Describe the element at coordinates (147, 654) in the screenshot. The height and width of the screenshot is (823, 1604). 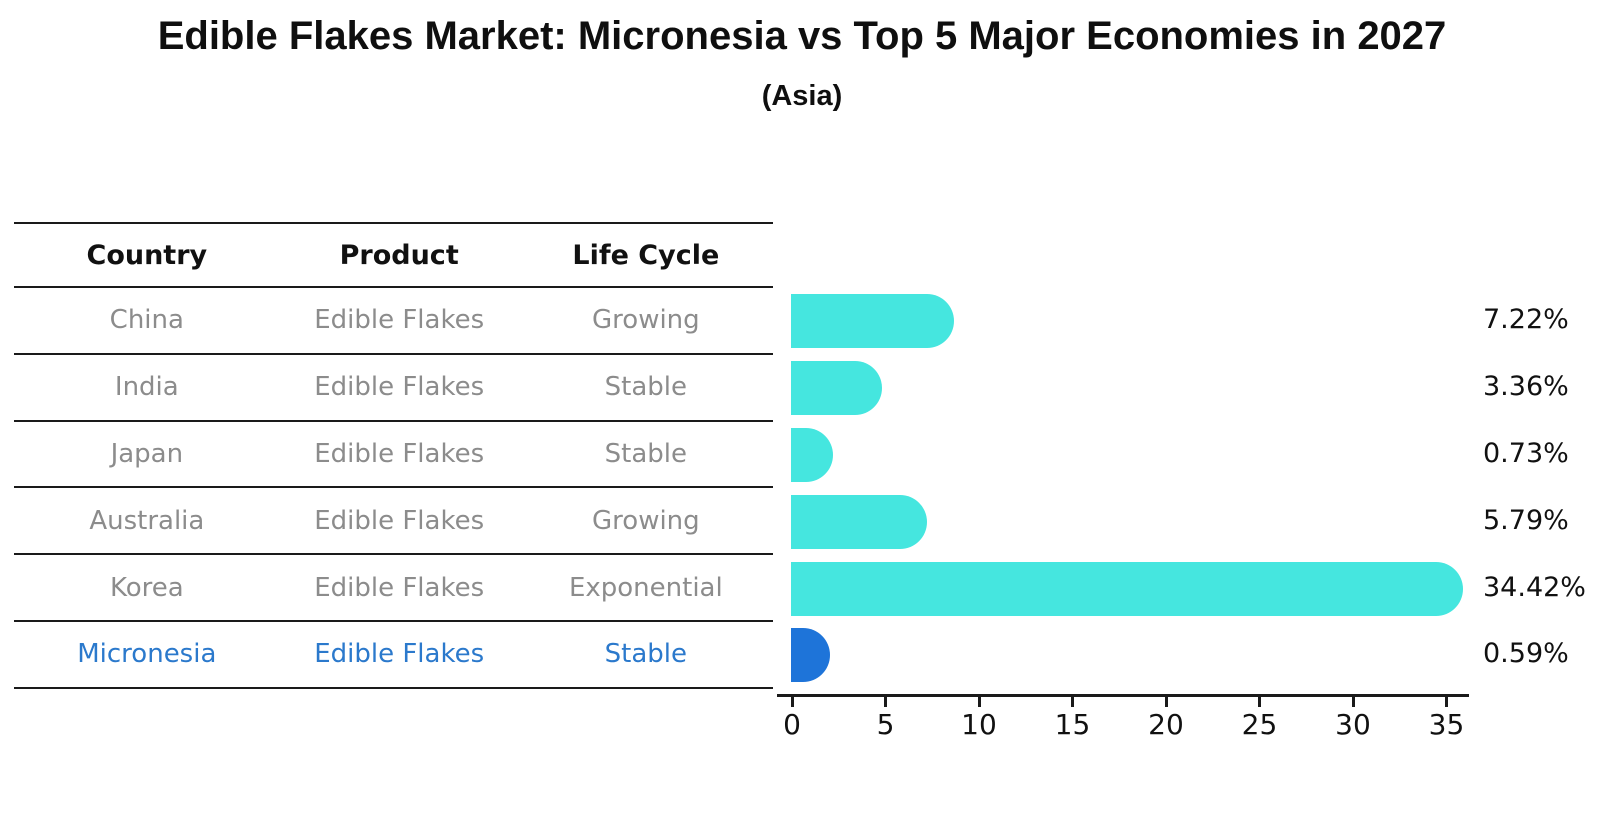
I see `table-cell: Micronesia` at that location.